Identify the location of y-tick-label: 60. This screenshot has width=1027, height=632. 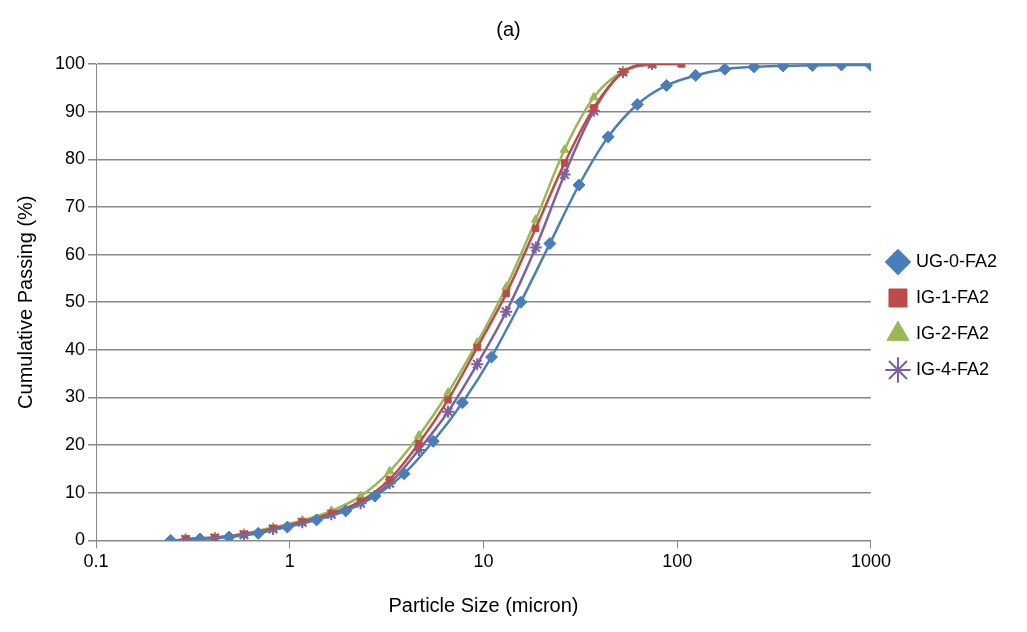
(75, 253).